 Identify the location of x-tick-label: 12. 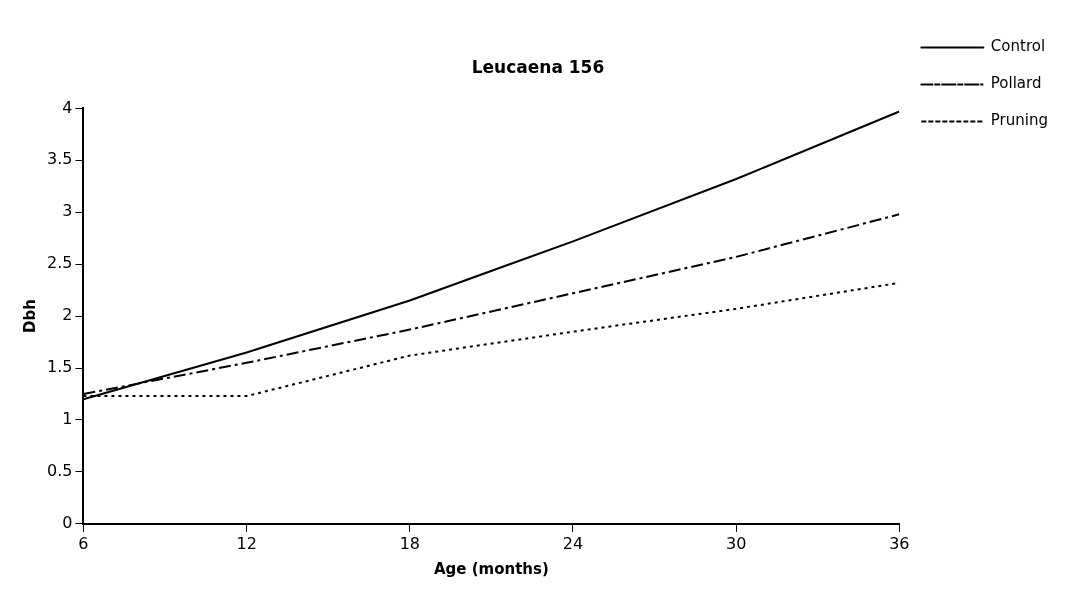
(246, 543).